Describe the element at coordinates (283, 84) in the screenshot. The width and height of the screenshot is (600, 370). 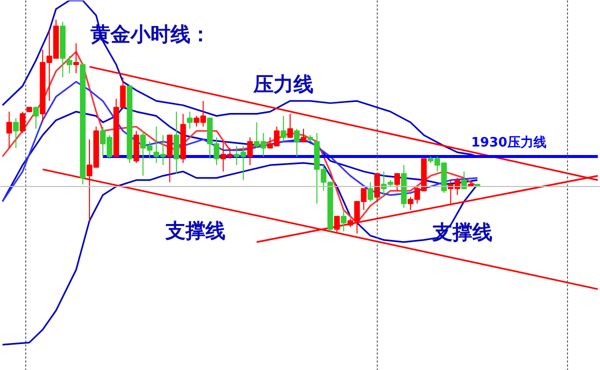
I see `annotation: 压力线` at that location.